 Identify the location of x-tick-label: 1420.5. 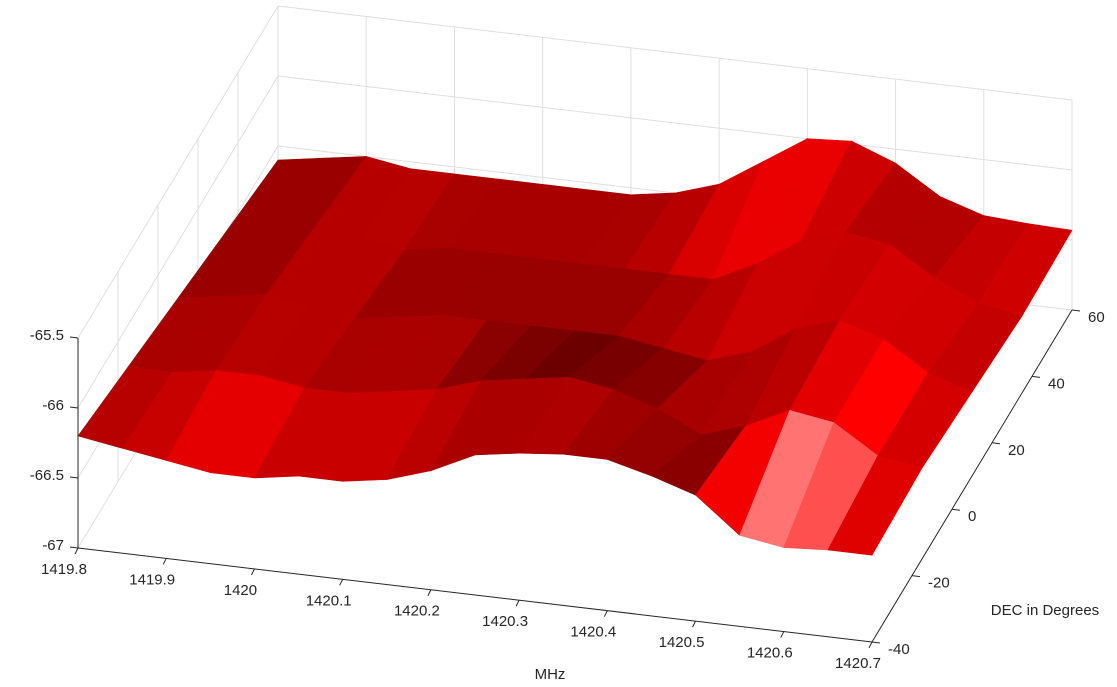
(682, 642).